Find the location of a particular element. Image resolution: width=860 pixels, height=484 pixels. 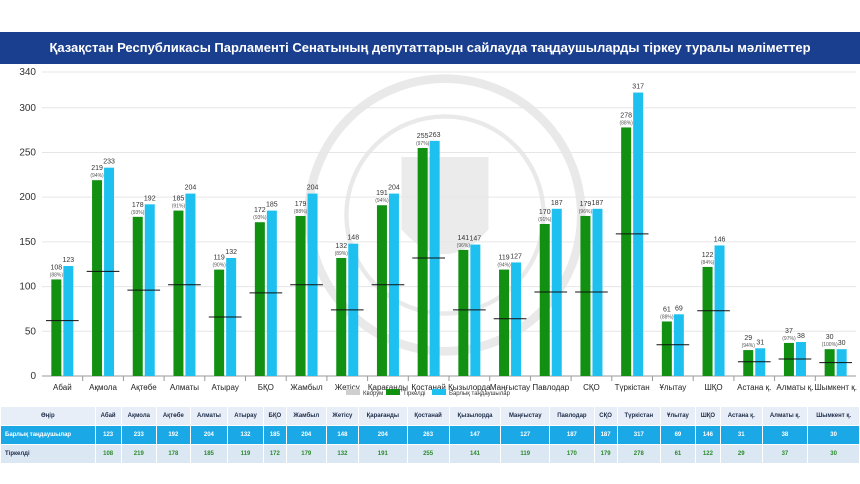

table-cell: 185 is located at coordinates (209, 454).